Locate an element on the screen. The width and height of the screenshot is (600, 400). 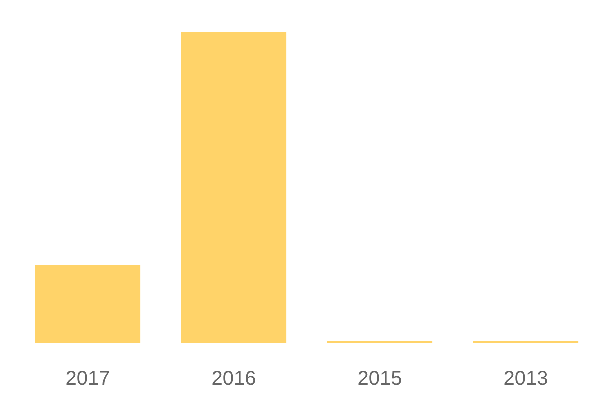
x-tick-label: 2015 is located at coordinates (380, 379).